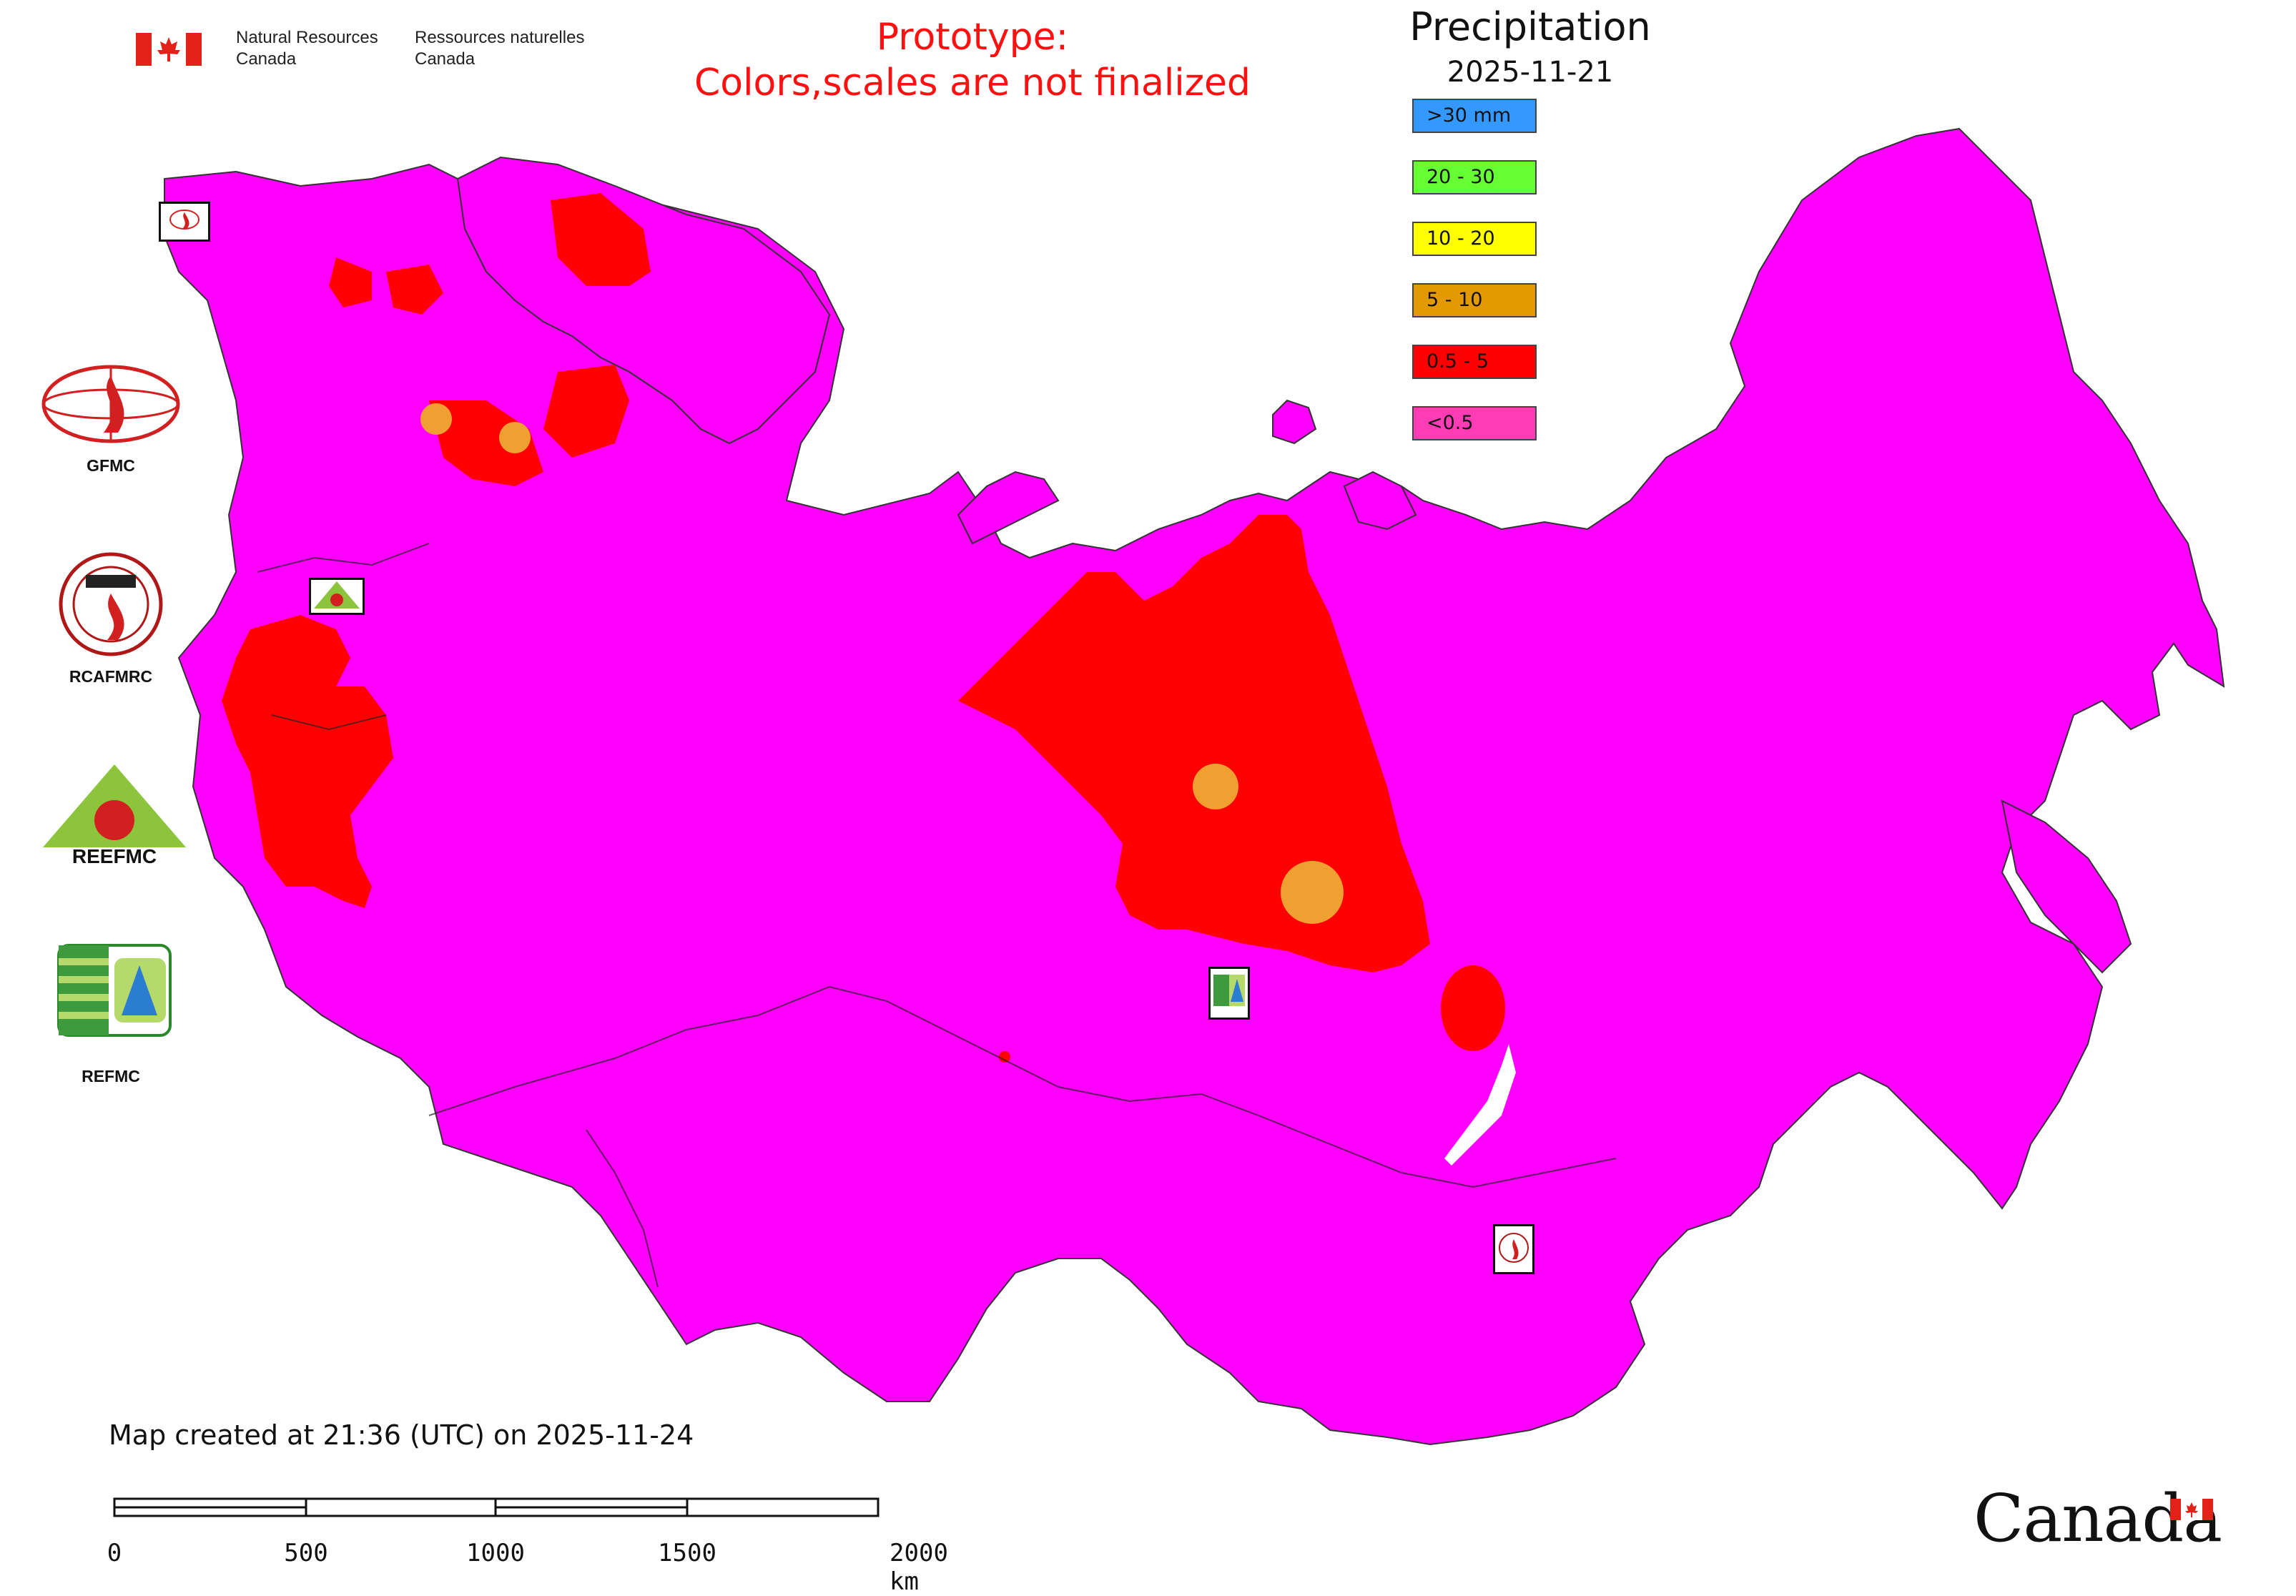  What do you see at coordinates (2192, 1509) in the screenshot?
I see `canada-wordmark-flag-icon` at bounding box center [2192, 1509].